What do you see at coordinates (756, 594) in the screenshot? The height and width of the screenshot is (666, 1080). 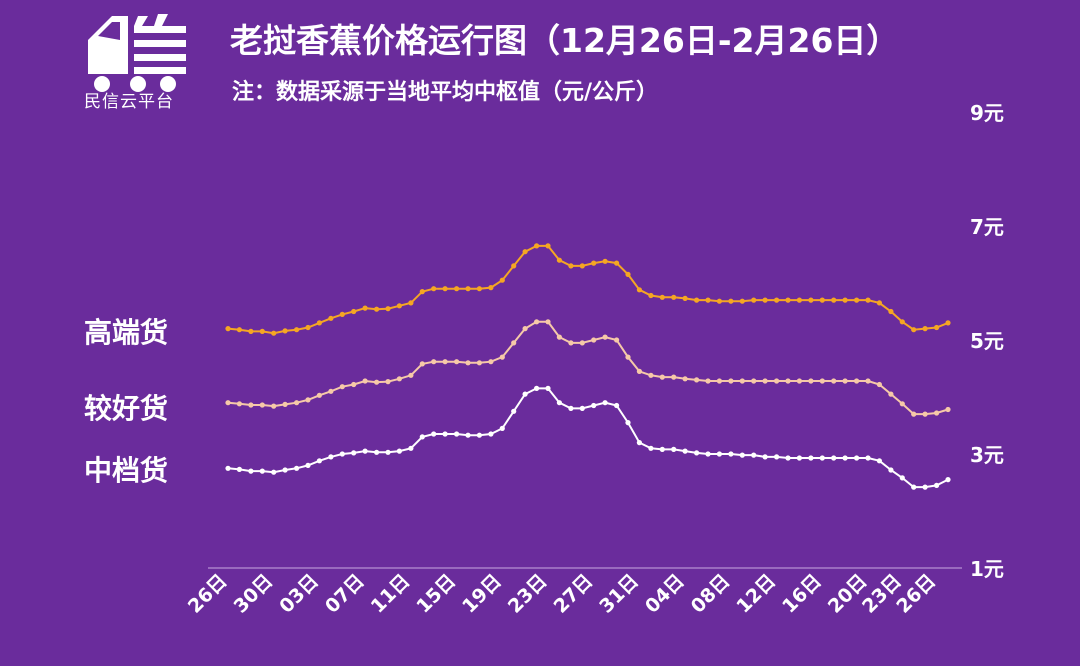 I see `x-tick-label: 12日` at bounding box center [756, 594].